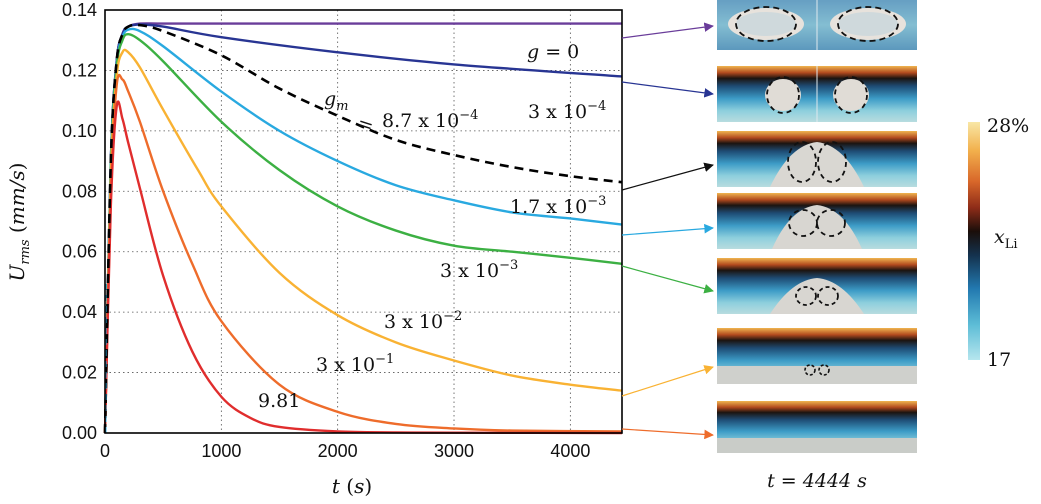 This screenshot has height=504, width=1041. I want to click on y-tick-label: 0.12, so click(79, 70).